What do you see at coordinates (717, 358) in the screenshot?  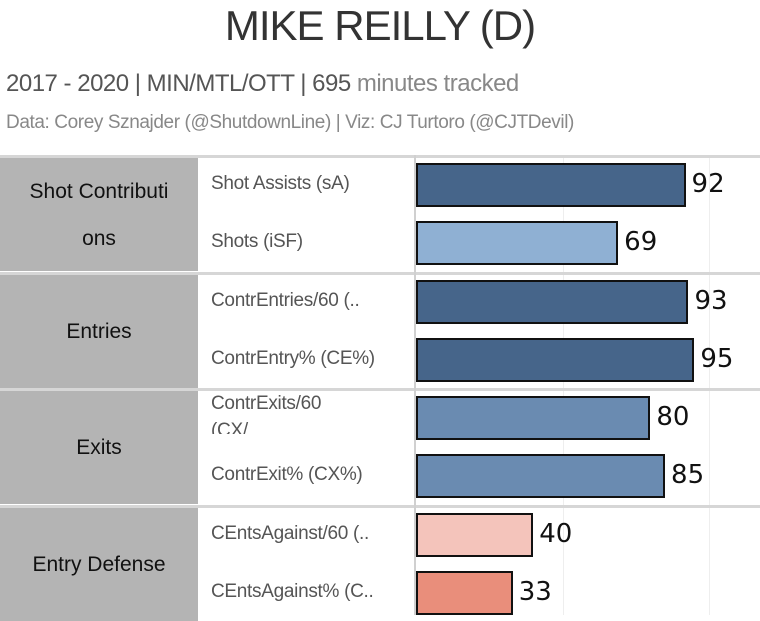 I see `value-label: 95` at bounding box center [717, 358].